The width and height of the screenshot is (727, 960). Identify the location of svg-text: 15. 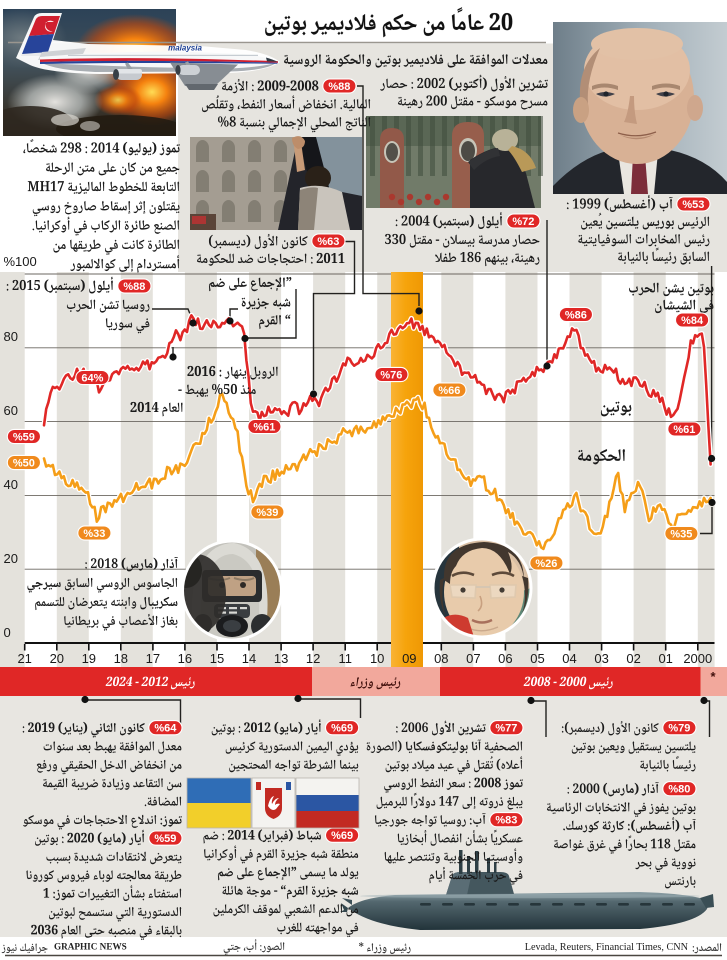
(217, 658).